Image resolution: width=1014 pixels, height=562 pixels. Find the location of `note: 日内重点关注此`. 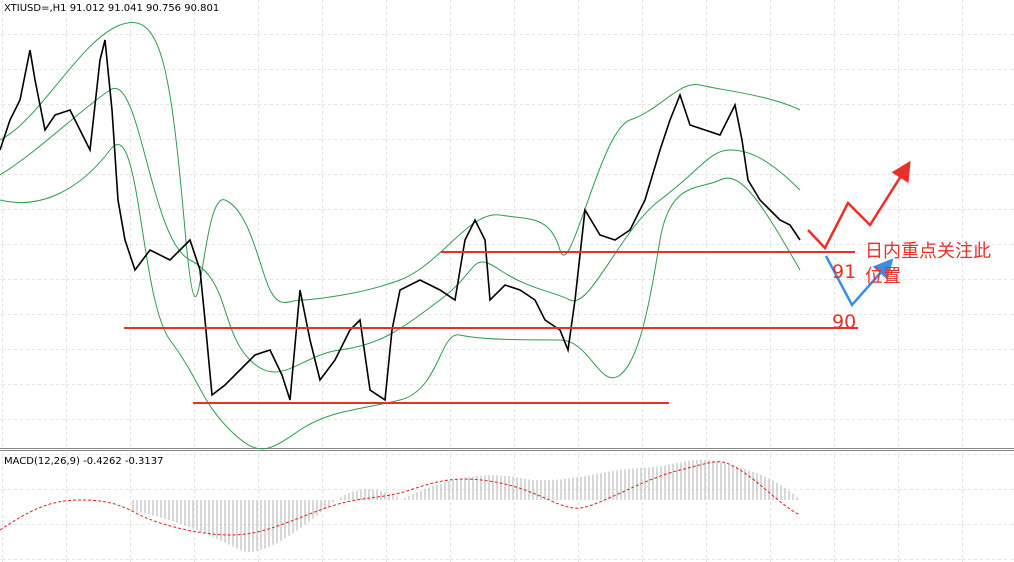

note: 日内重点关注此 is located at coordinates (928, 251).